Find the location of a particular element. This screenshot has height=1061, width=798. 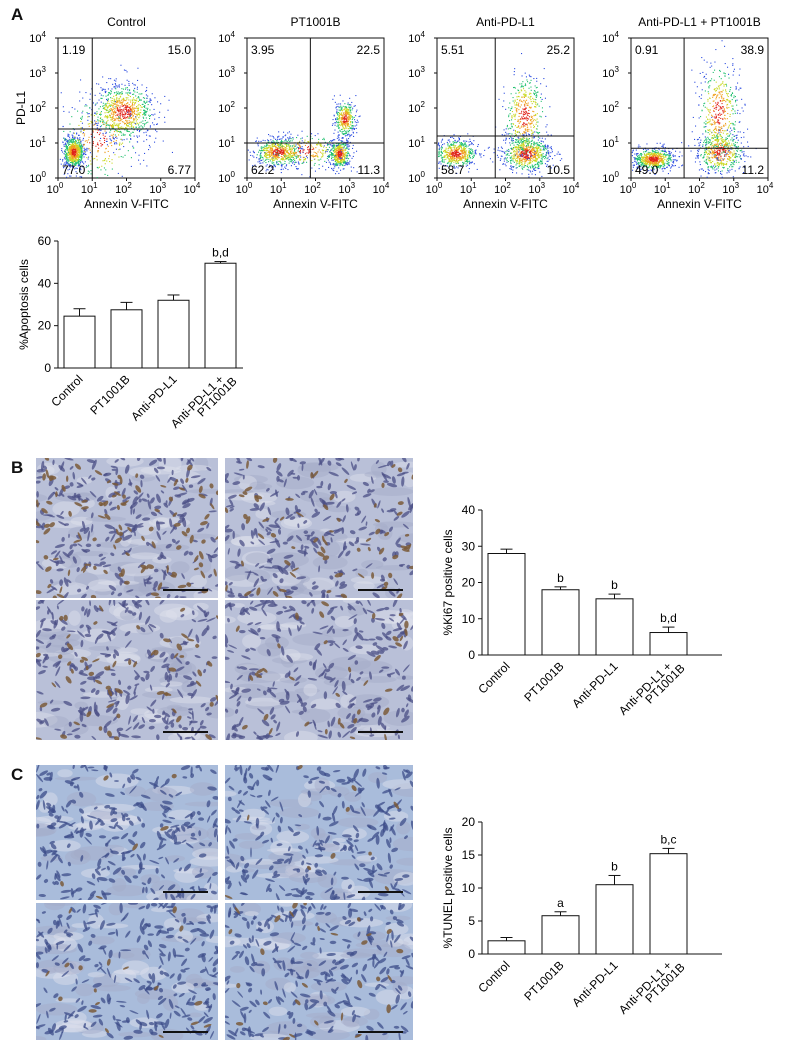

y-axis-label: %Ki67 positive cells is located at coordinates (448, 582).